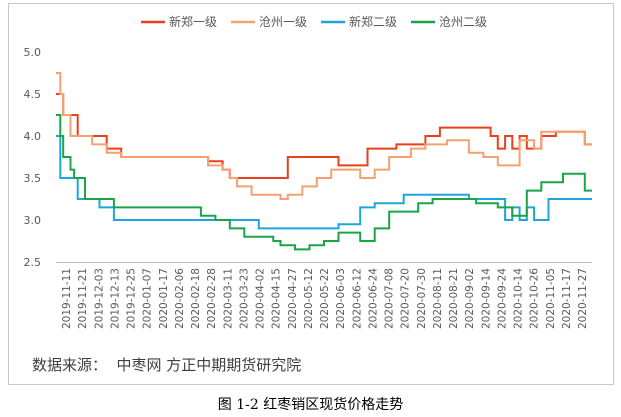 Image resolution: width=621 pixels, height=417 pixels. I want to click on x-tick-label: 2020-06-12, so click(357, 298).